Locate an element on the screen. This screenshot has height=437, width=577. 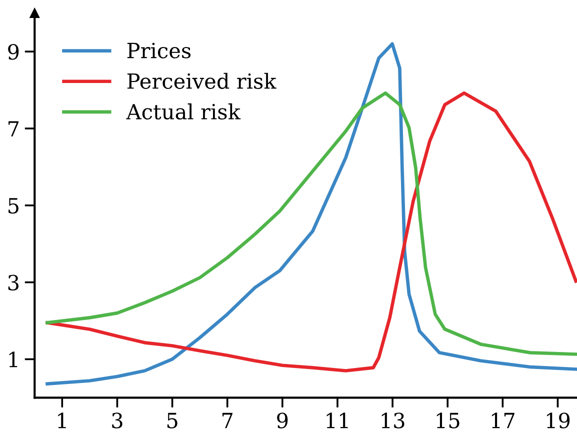
legend-label: Perceived risk is located at coordinates (201, 80).